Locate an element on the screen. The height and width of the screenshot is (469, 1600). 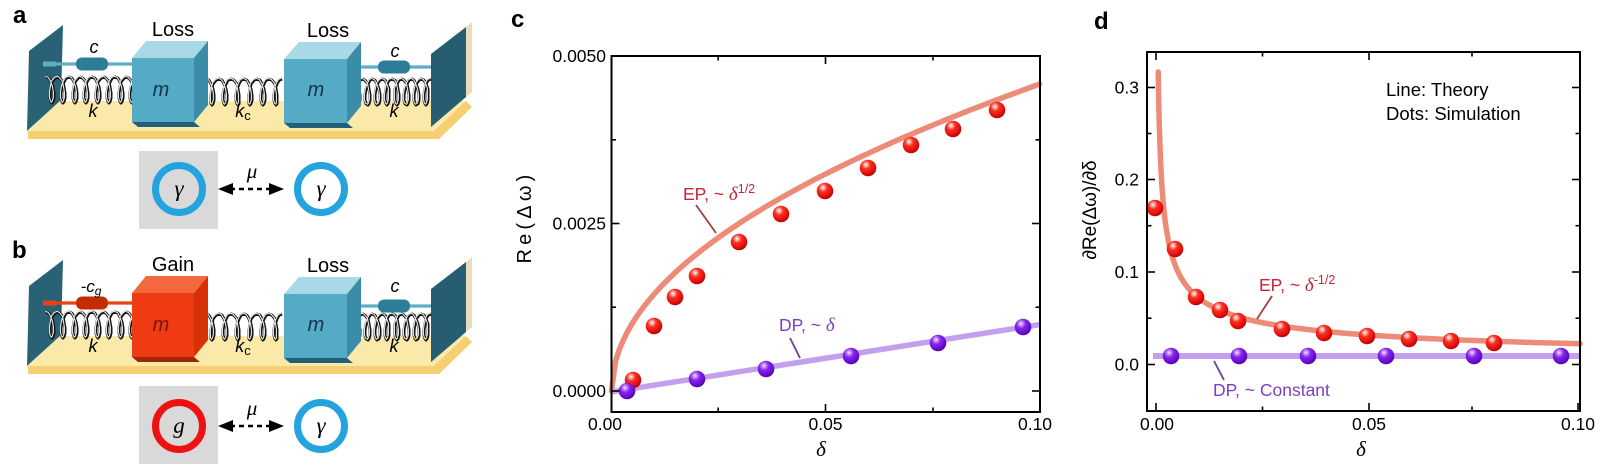
svg-text: Gain is located at coordinates (173, 265).